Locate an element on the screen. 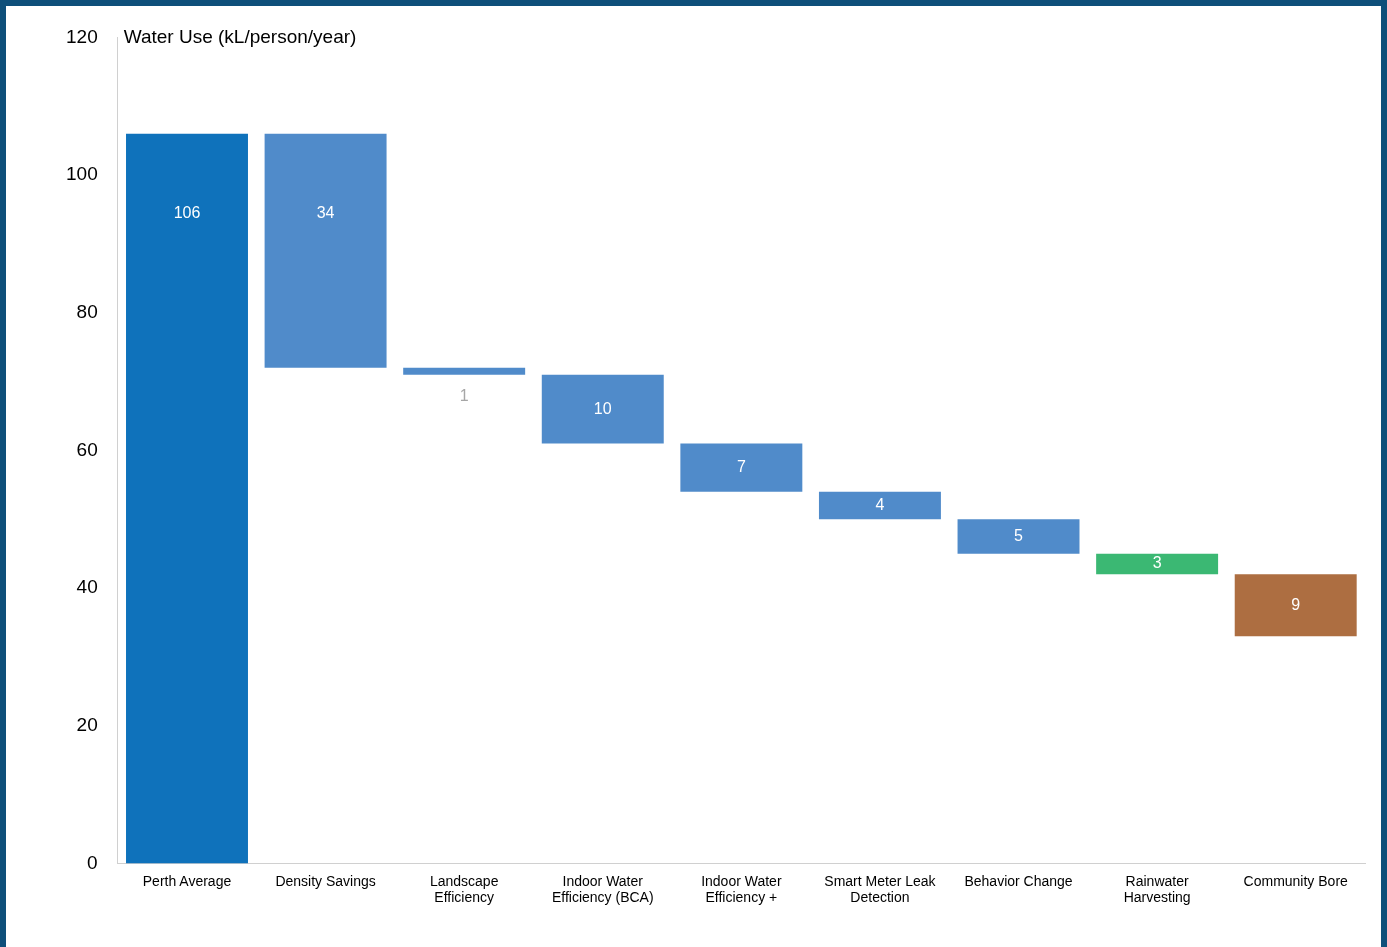 The image size is (1387, 947). x-tick-label: Indoor Water Efficiency + is located at coordinates (741, 889).